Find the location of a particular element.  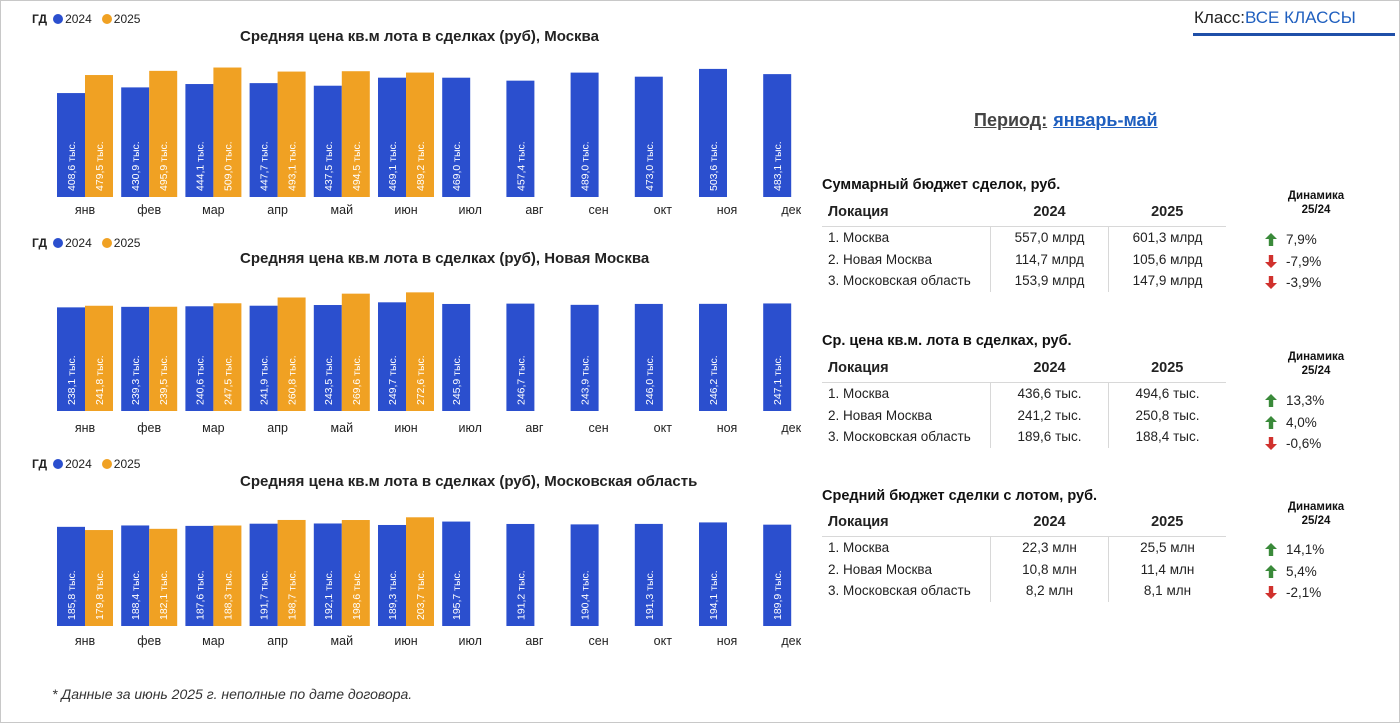

bar-data-label: 182,1 тыс. is located at coordinates (164, 595).